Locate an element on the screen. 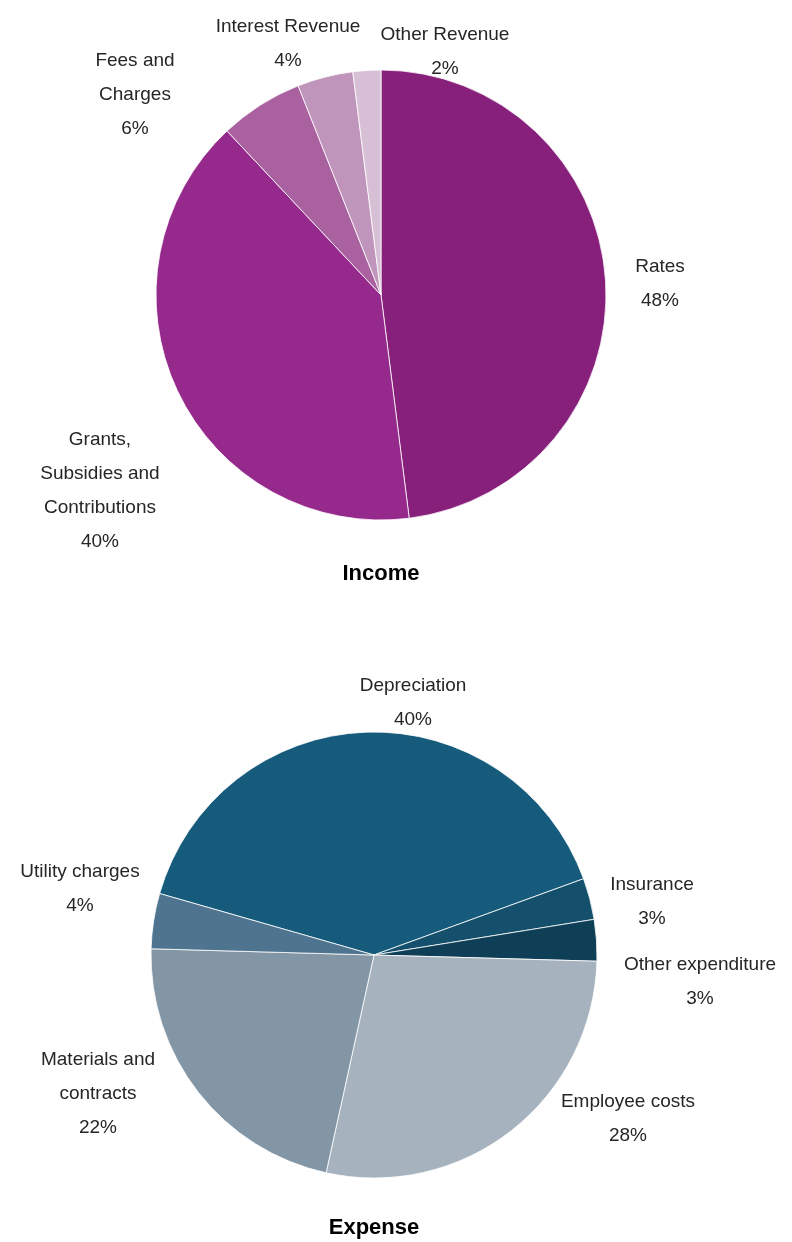 This screenshot has height=1242, width=792. slice-label: Employee costs is located at coordinates (628, 1100).